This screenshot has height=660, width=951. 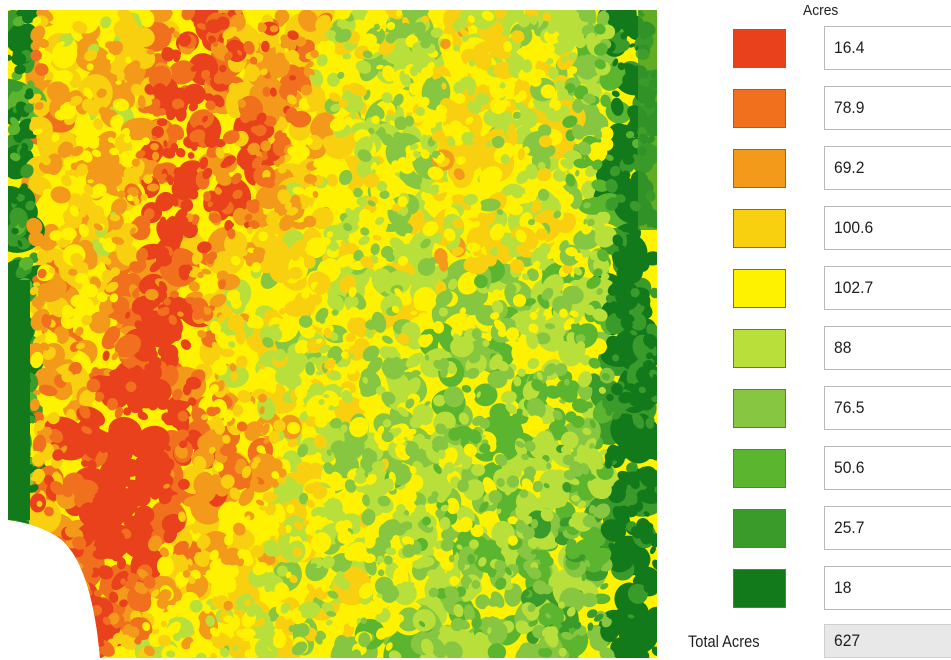 I want to click on legend-row: 50.6, so click(x=841, y=468).